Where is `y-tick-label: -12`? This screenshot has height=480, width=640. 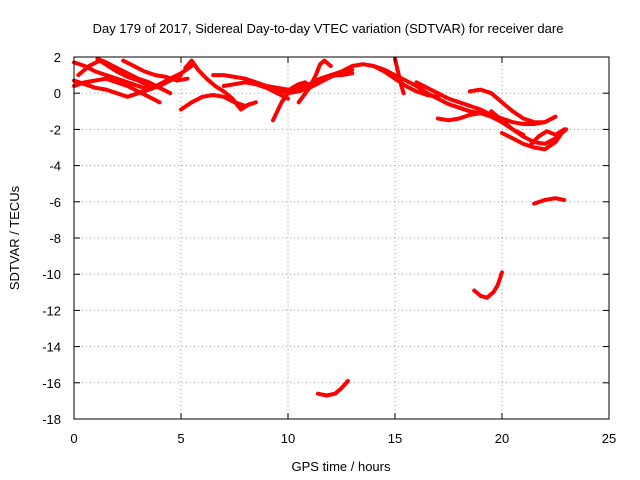
y-tick-label: -12 is located at coordinates (51, 310).